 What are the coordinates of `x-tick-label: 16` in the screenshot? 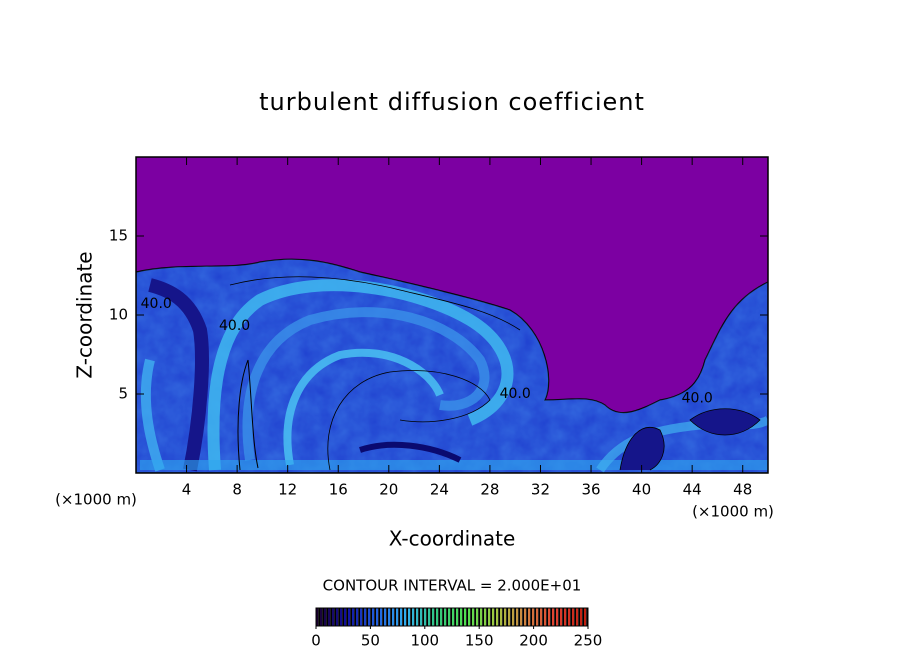 It's located at (338, 490).